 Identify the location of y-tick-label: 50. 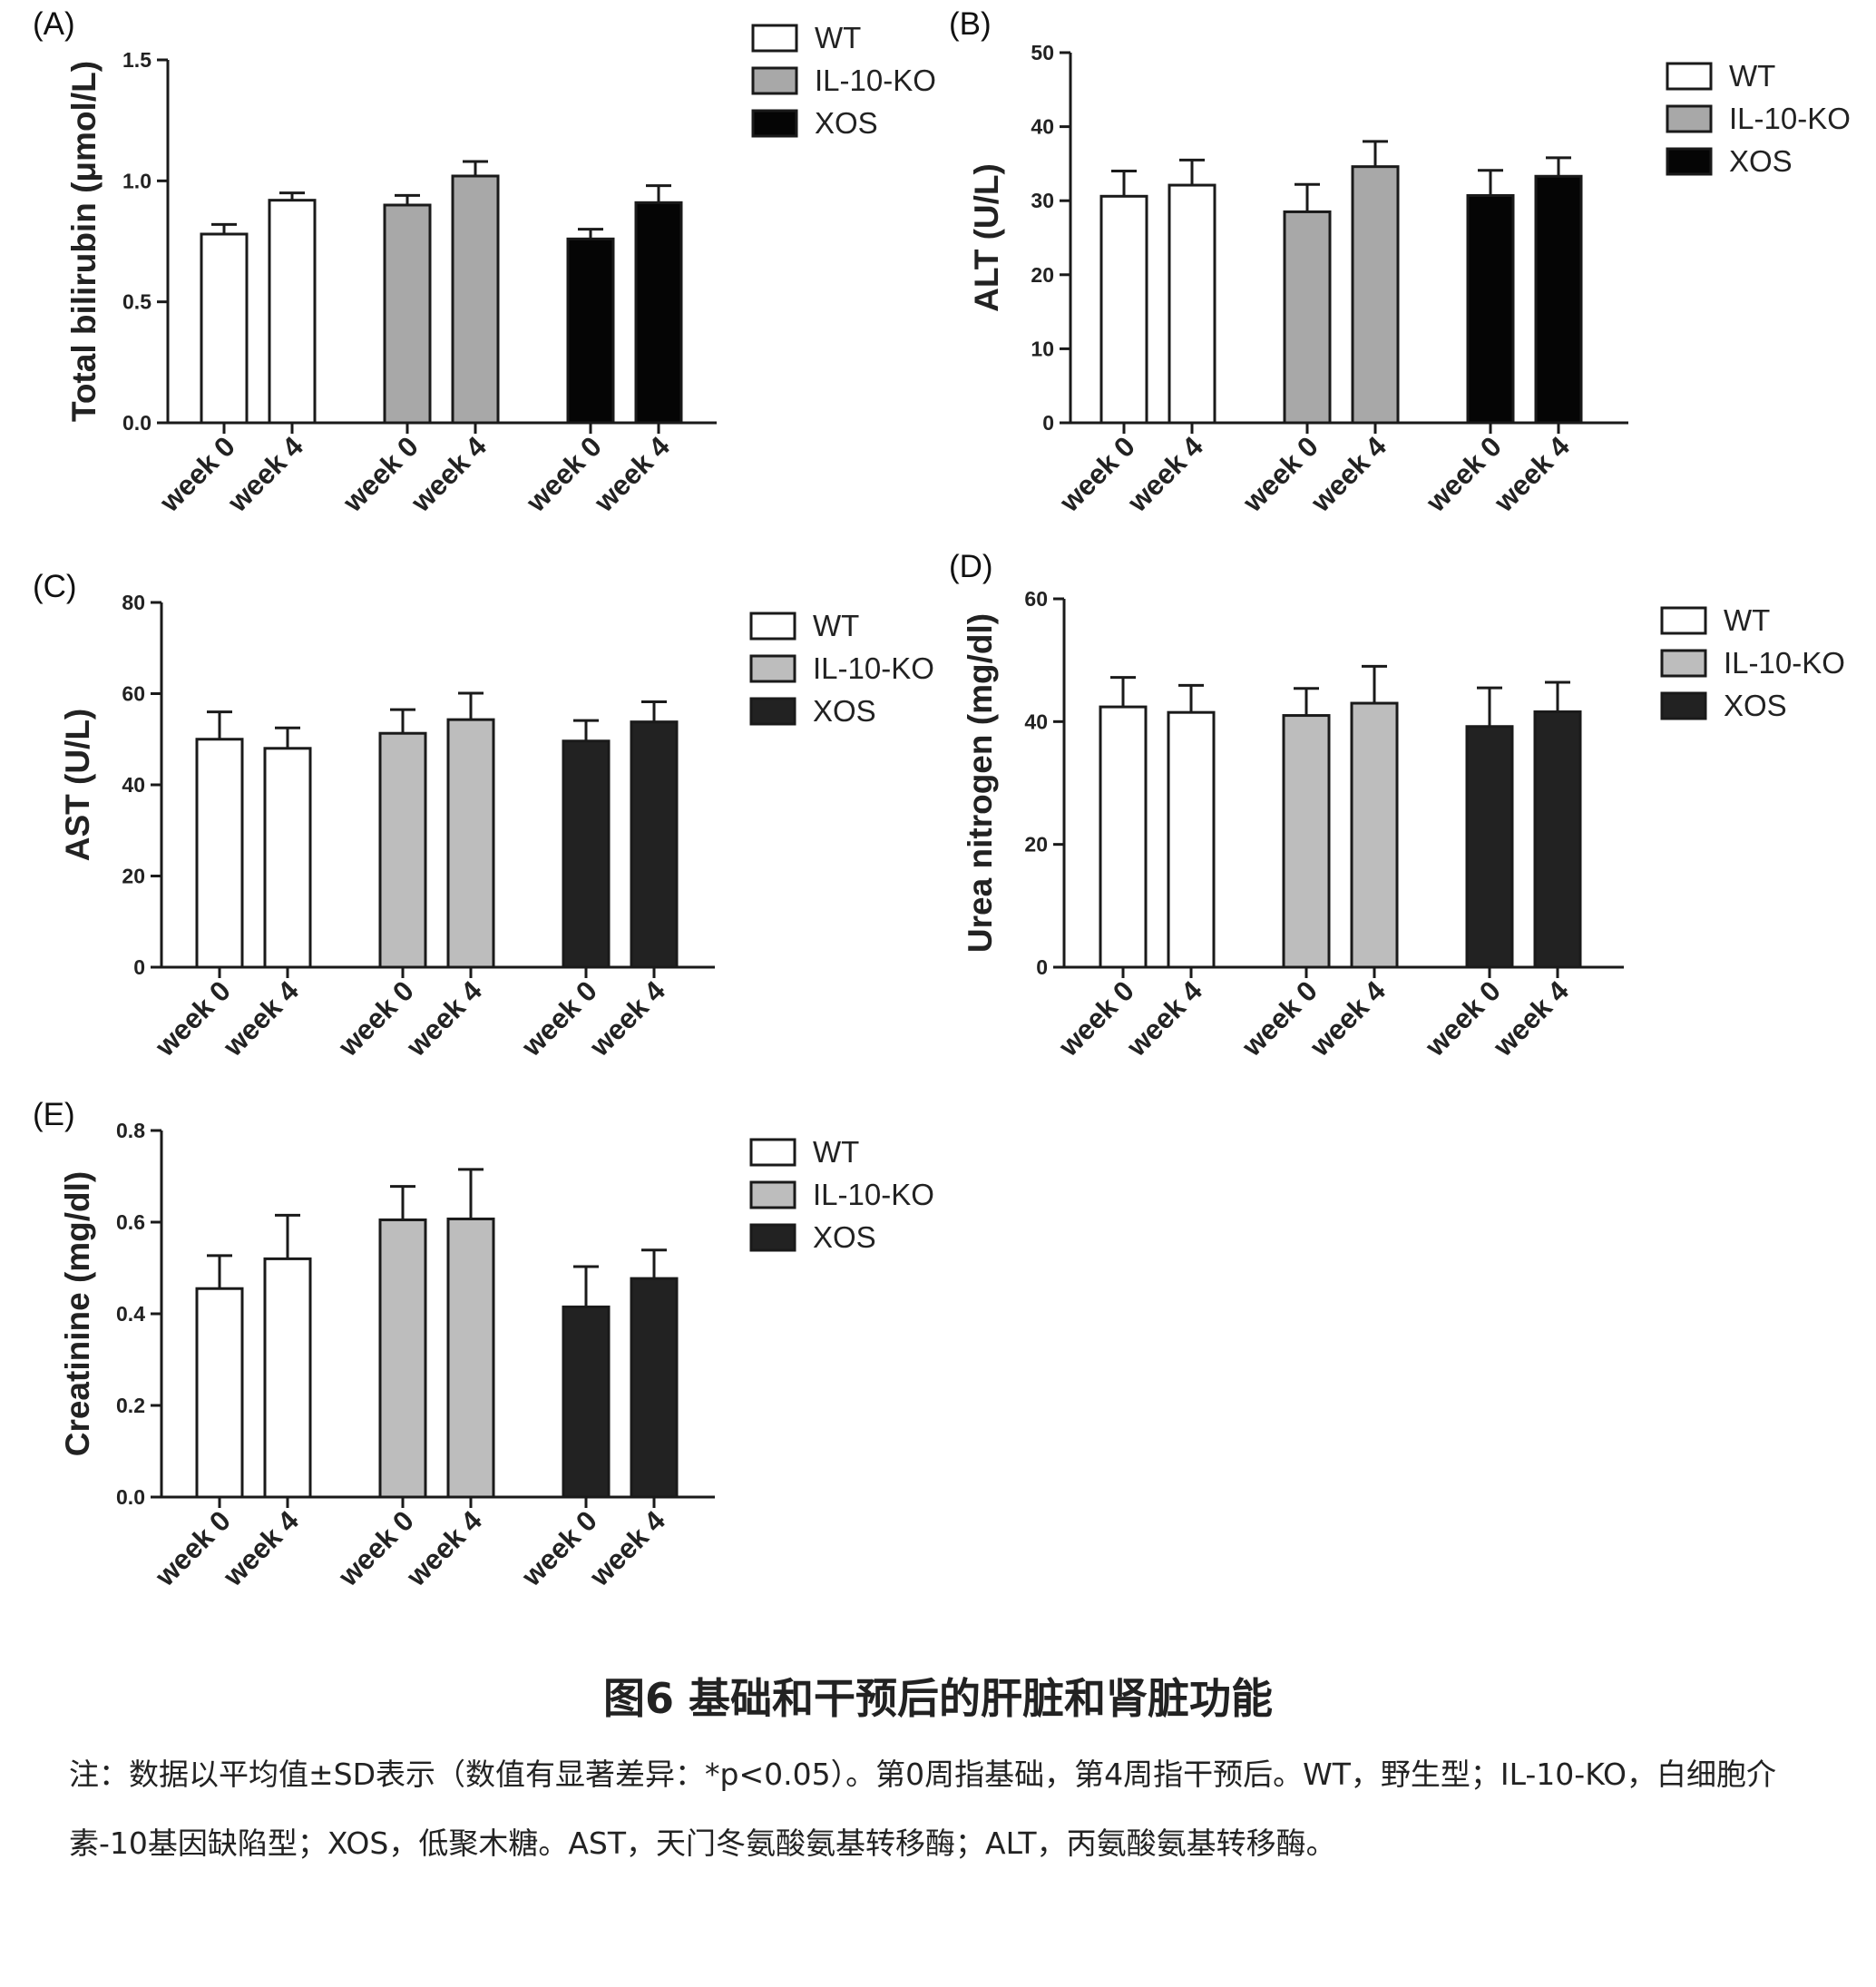
(1042, 52).